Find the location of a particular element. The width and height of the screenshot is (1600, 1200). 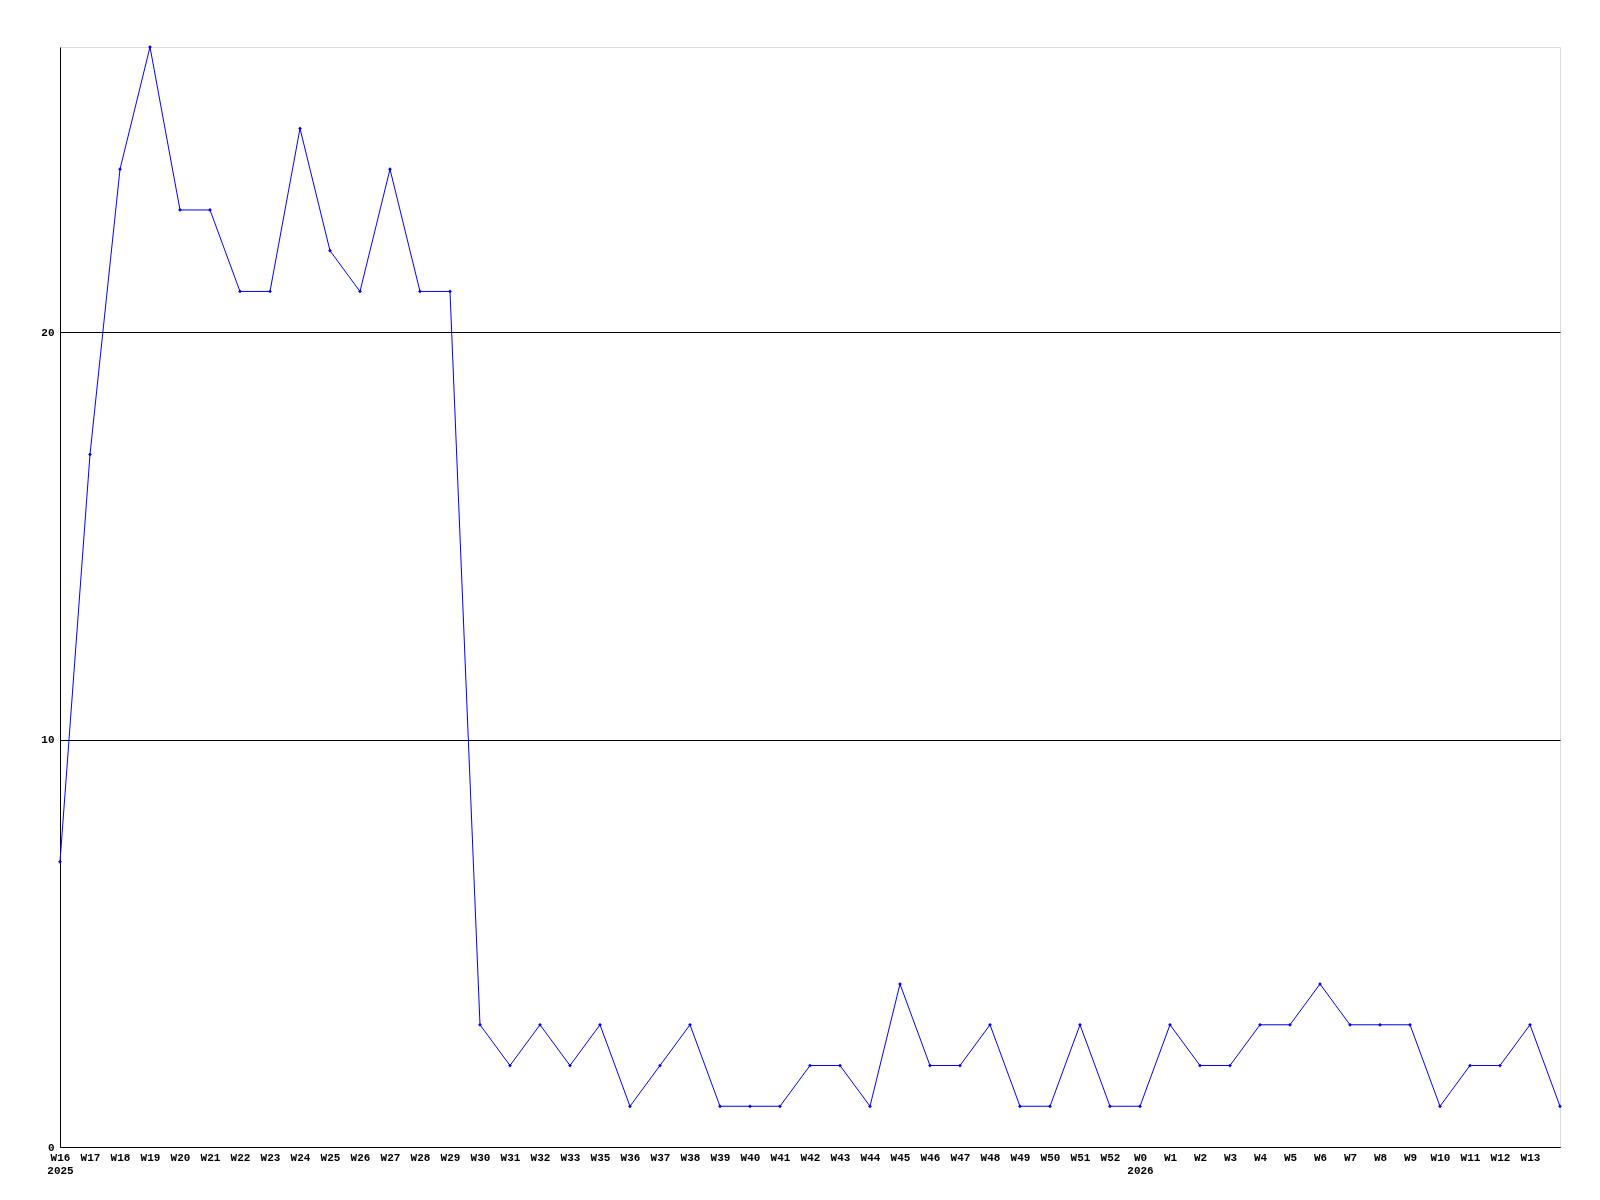

y-tick-label: 20 is located at coordinates (48, 332).